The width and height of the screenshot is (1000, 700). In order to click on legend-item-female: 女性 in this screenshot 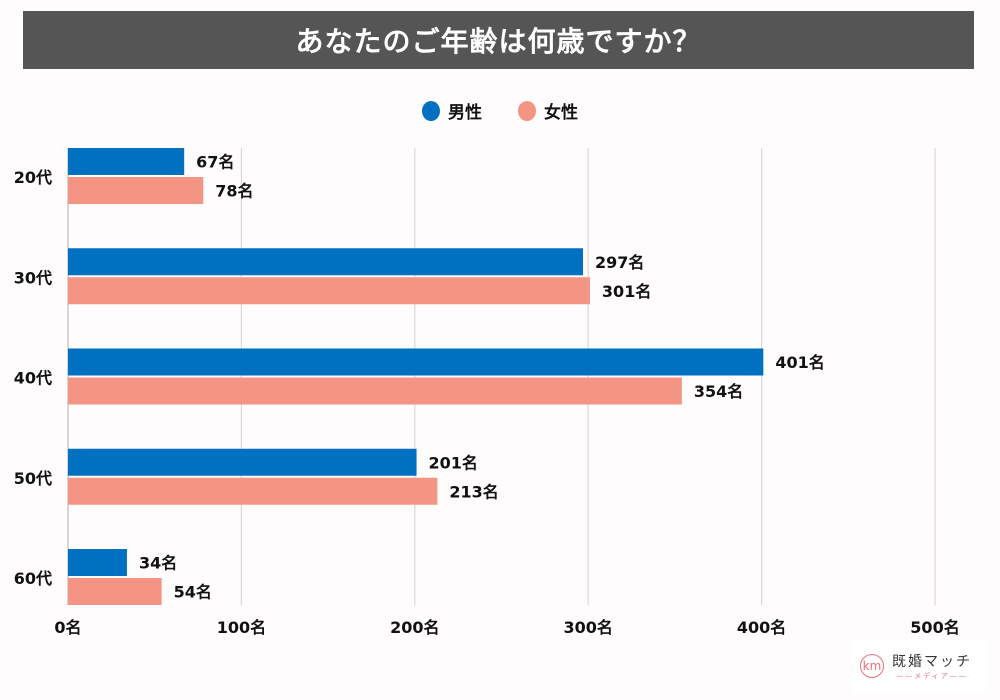, I will do `click(548, 110)`.